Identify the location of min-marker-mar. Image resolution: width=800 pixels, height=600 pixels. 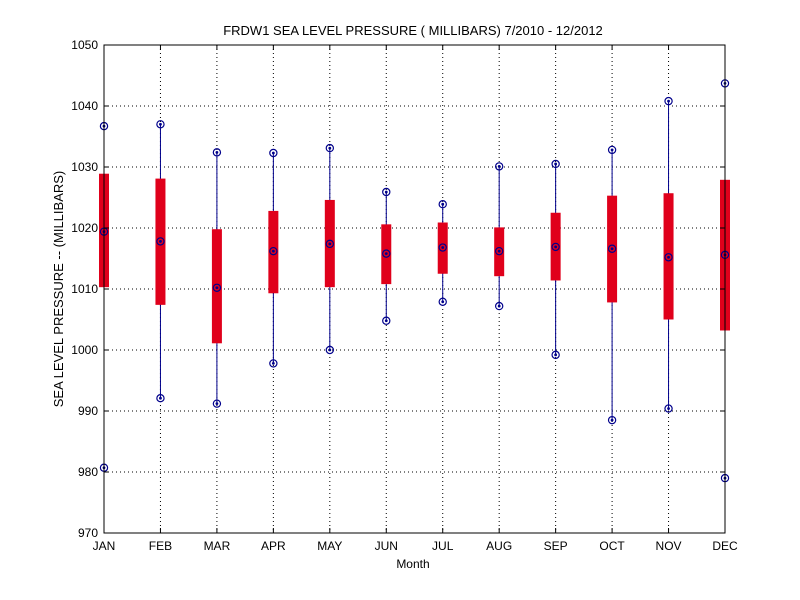
(217, 403).